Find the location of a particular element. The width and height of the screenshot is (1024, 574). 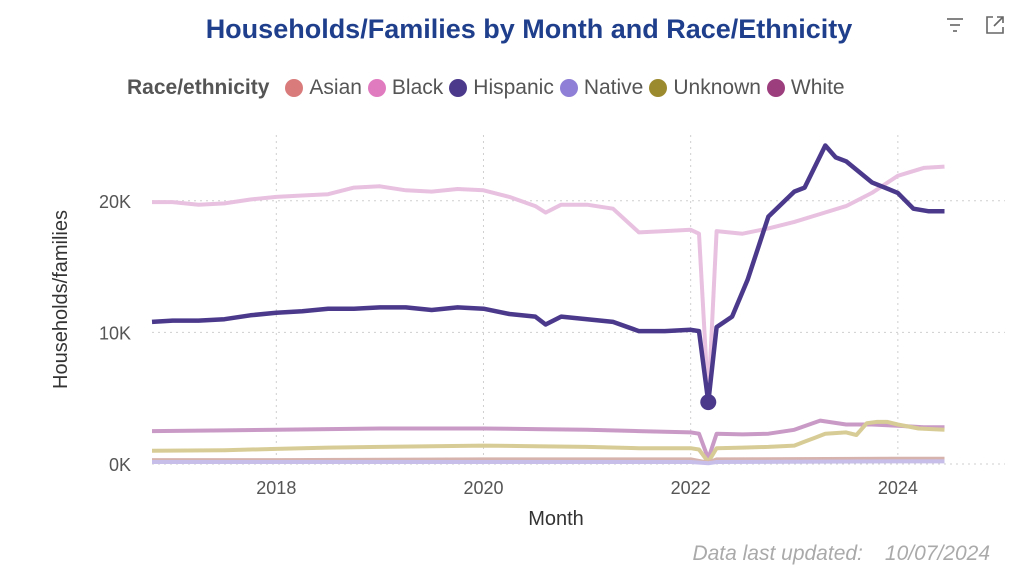

x-tick-label: 2020 is located at coordinates (483, 488).